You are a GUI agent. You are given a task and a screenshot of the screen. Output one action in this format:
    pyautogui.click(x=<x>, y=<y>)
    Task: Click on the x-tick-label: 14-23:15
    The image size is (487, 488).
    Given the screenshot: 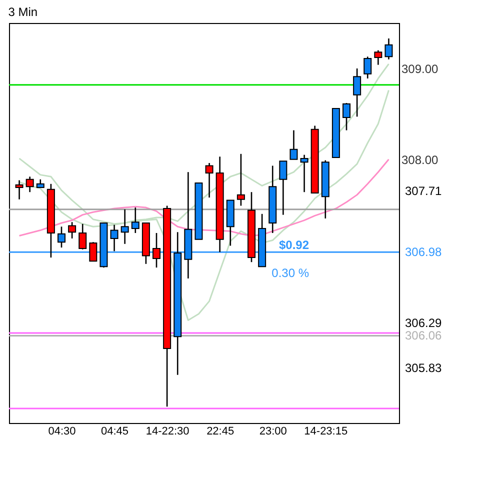 What is the action you would take?
    pyautogui.click(x=326, y=432)
    